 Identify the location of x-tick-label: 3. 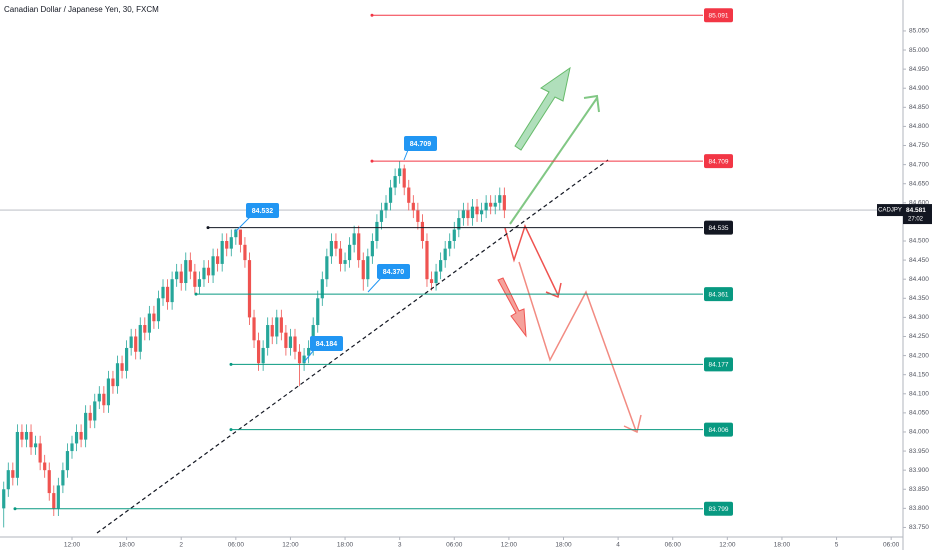
(400, 545).